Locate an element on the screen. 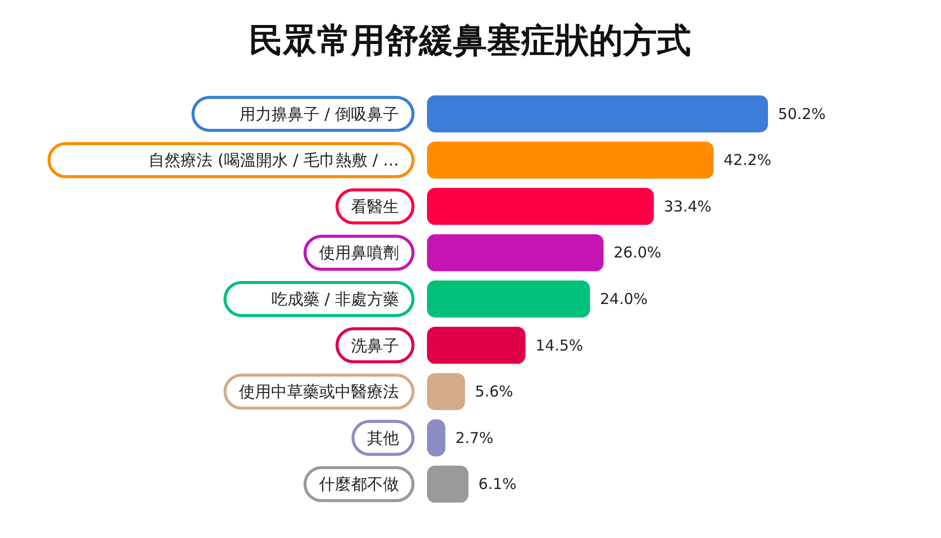 This screenshot has width=941, height=538. data-label: 33.4% is located at coordinates (688, 206).